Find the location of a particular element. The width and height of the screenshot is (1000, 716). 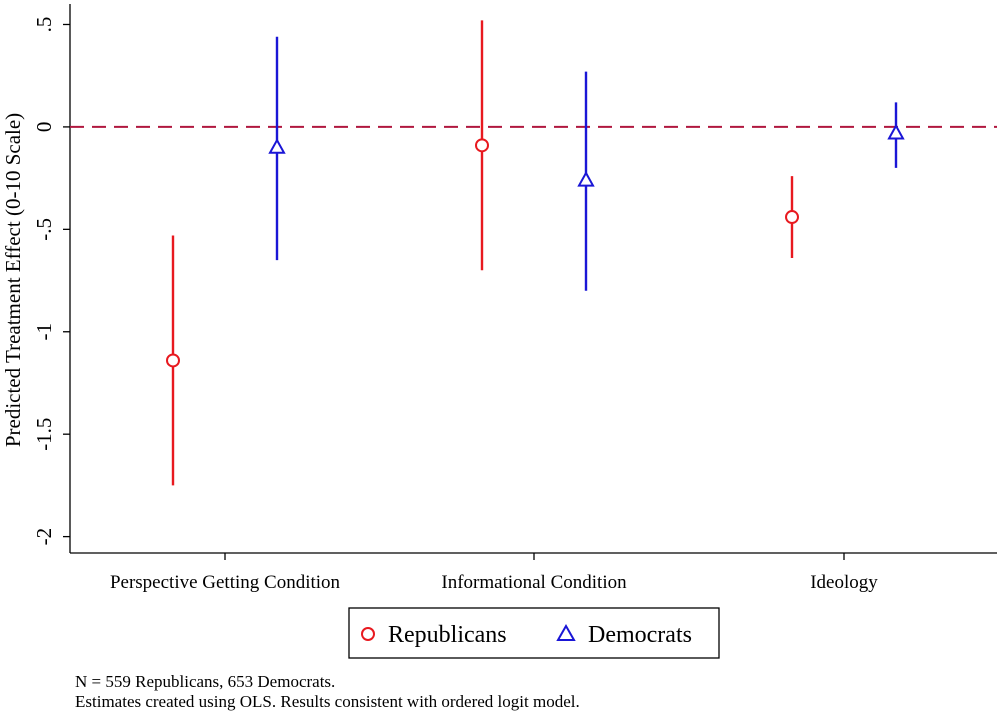

x-tick-label: Ideology is located at coordinates (844, 582).